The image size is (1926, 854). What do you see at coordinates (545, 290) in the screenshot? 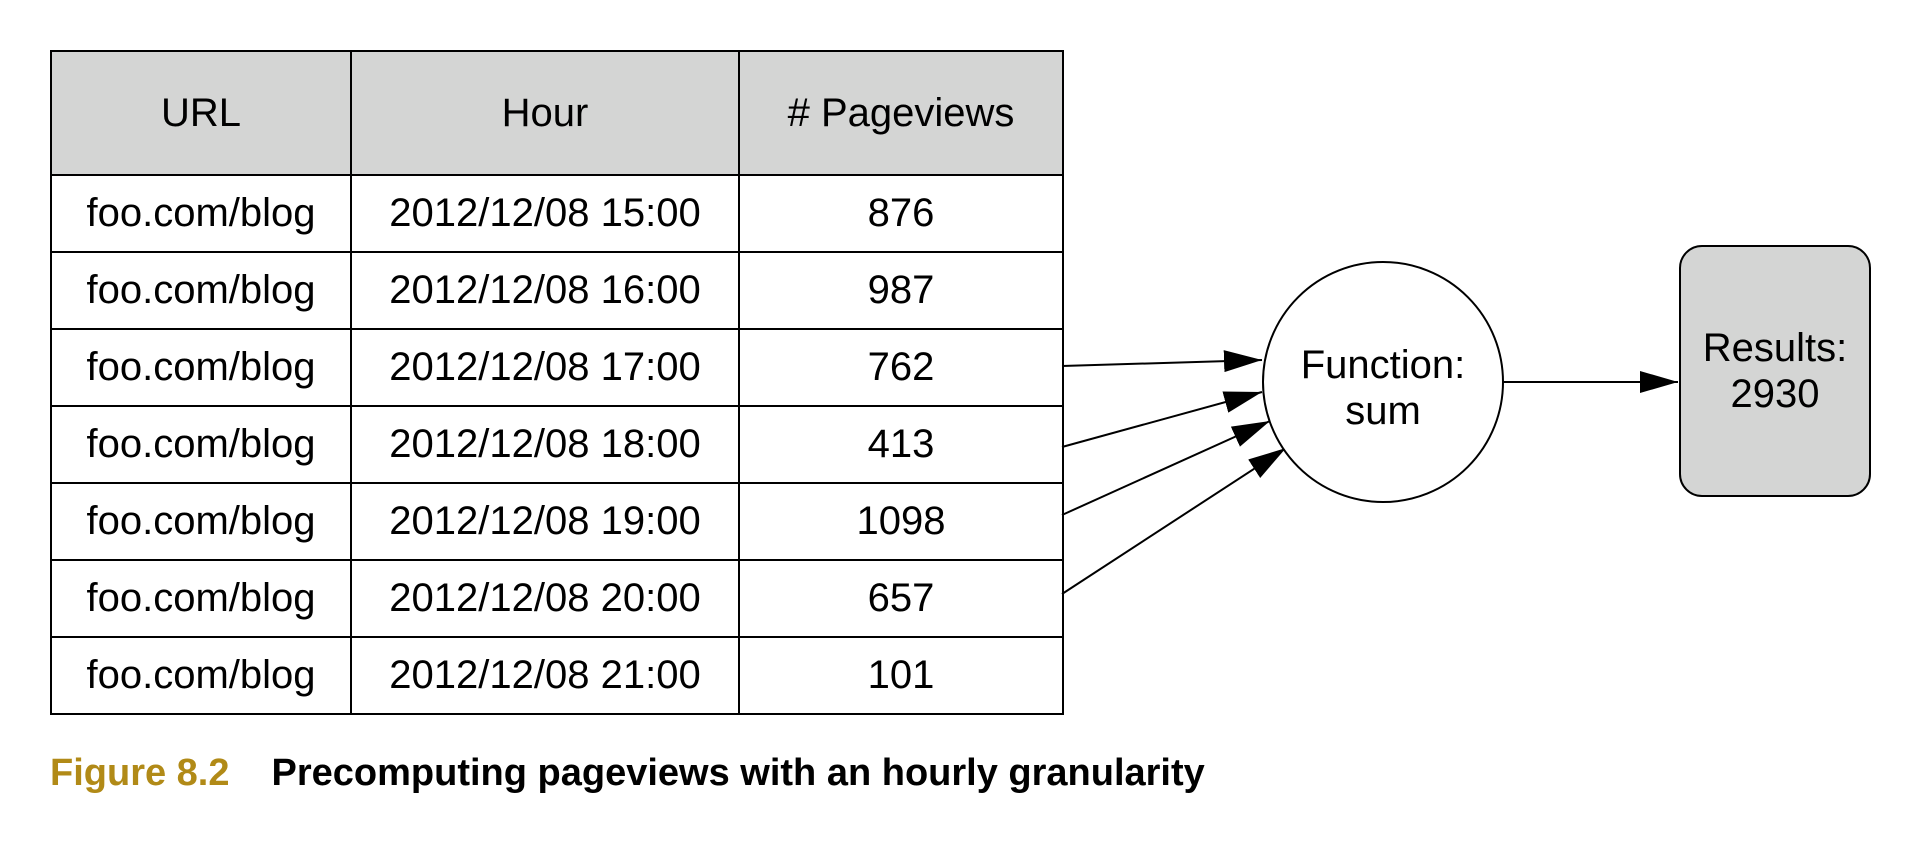
I see `cell-hour: 2012/12/08 16:00` at bounding box center [545, 290].